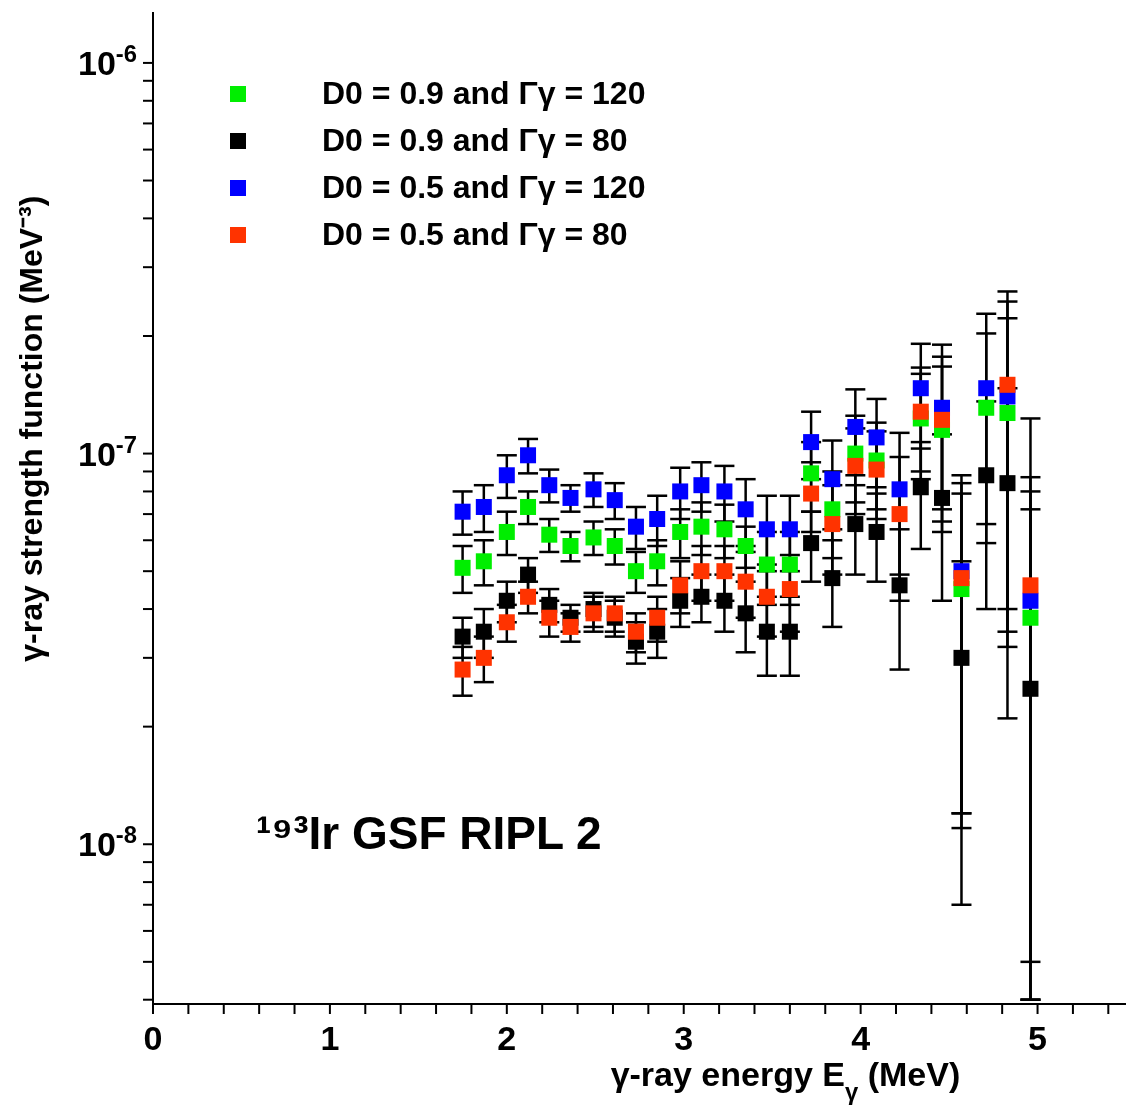 This screenshot has height=1120, width=1134. What do you see at coordinates (861, 1038) in the screenshot?
I see `x-tick-label: 4` at bounding box center [861, 1038].